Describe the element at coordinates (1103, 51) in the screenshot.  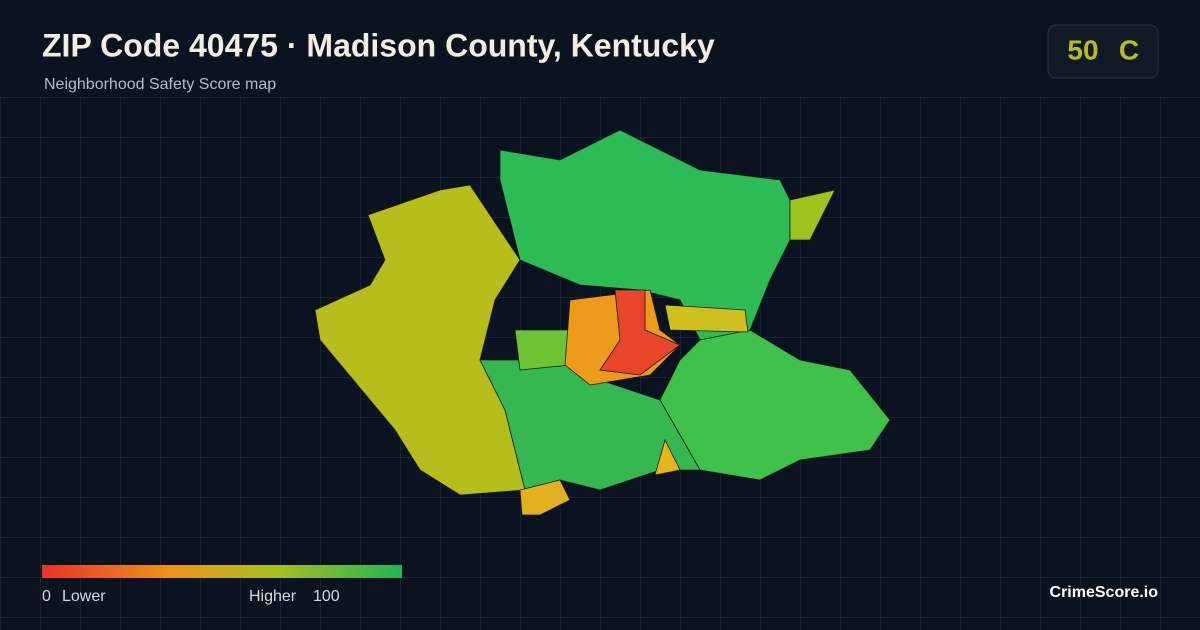
I see `score-box` at that location.